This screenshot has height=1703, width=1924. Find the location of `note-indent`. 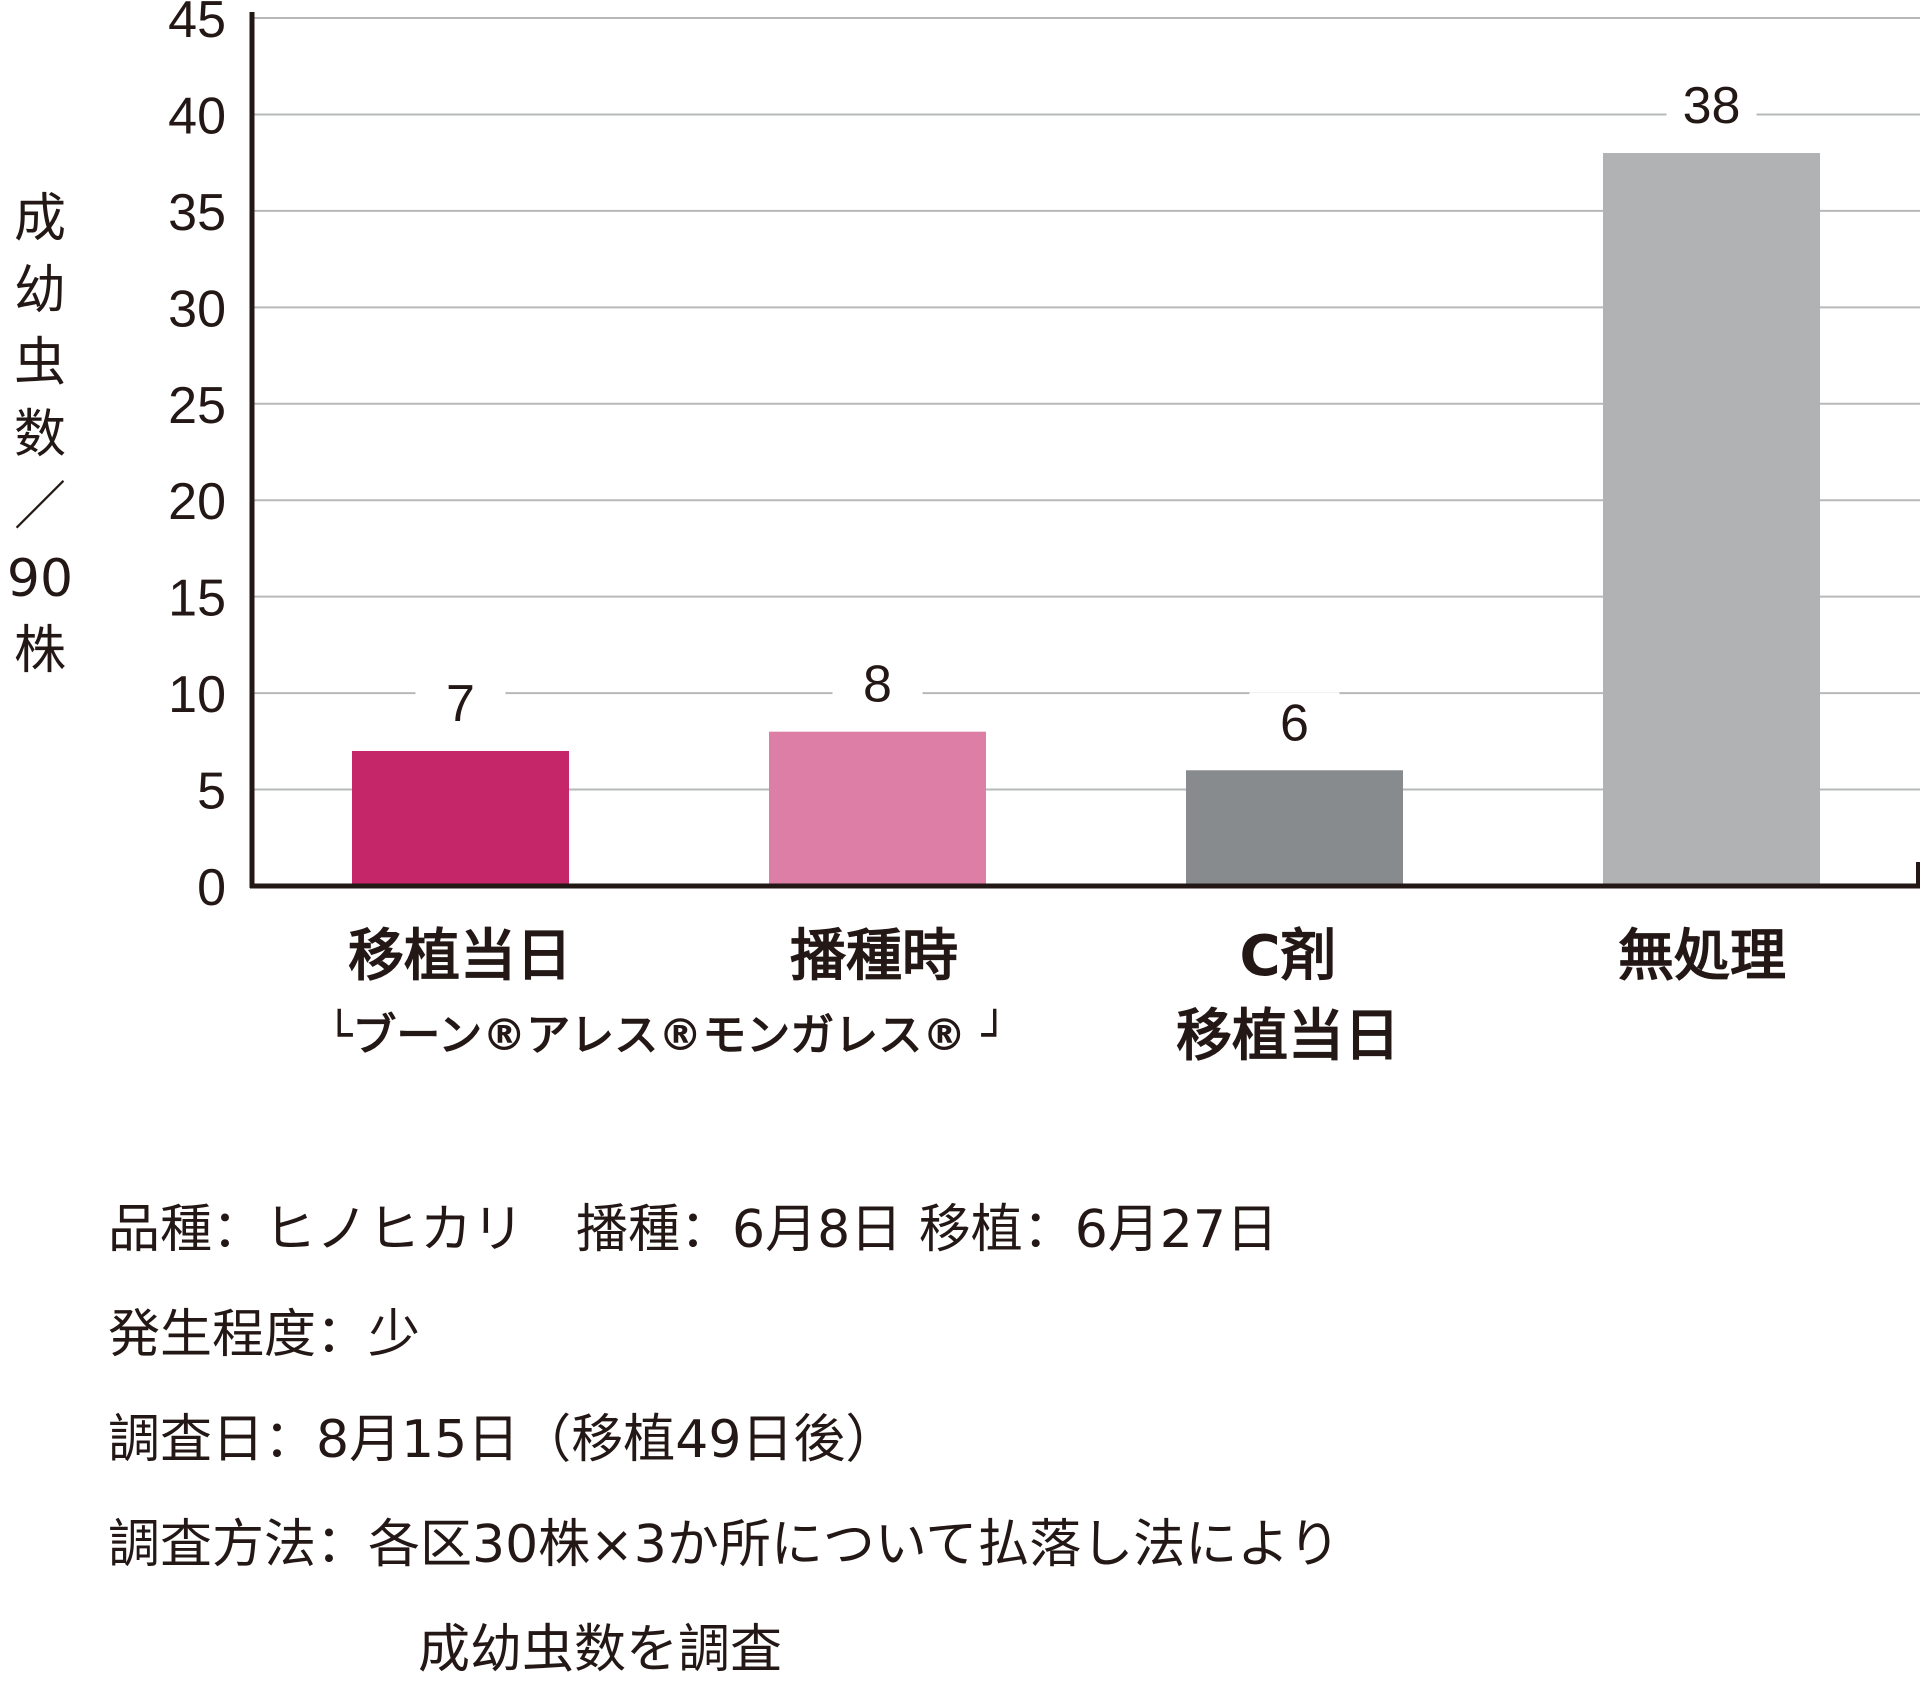

note-indent is located at coordinates (263, 1650).